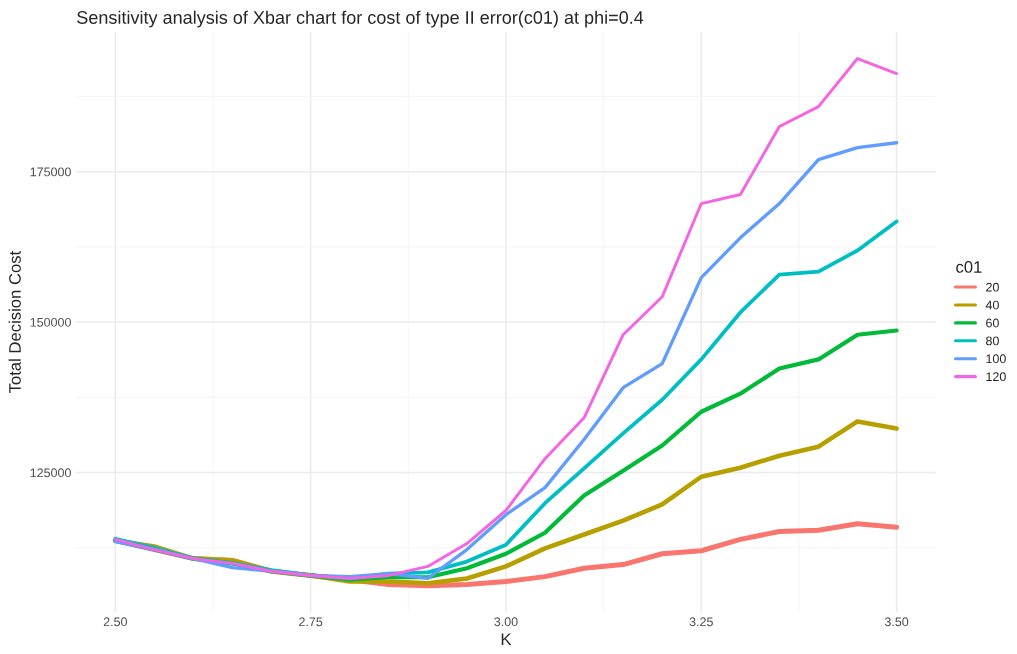 The height and width of the screenshot is (654, 1017). What do you see at coordinates (14, 322) in the screenshot?
I see `y-axis-title: Total Decision Cost` at bounding box center [14, 322].